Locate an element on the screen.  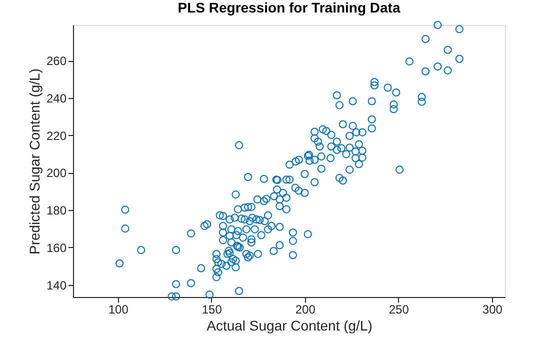
y-tick-label: 160 is located at coordinates (56, 247).